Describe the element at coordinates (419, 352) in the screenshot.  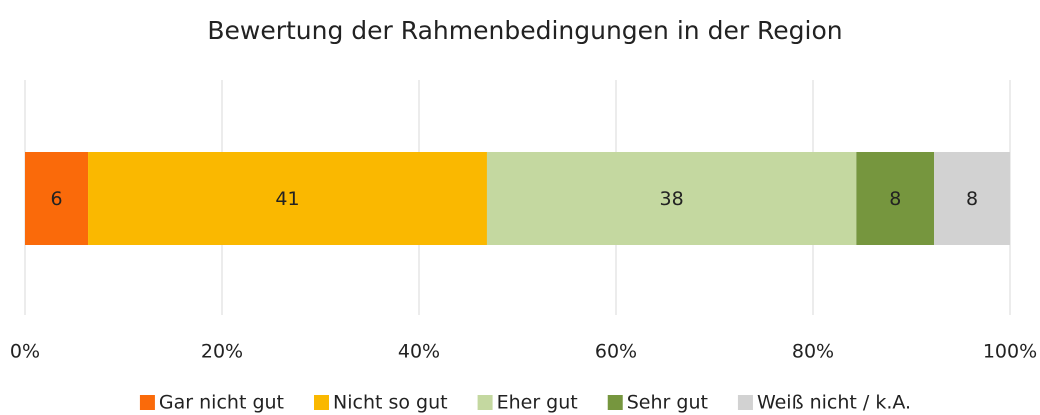
I see `x-tick-label: 40%` at that location.